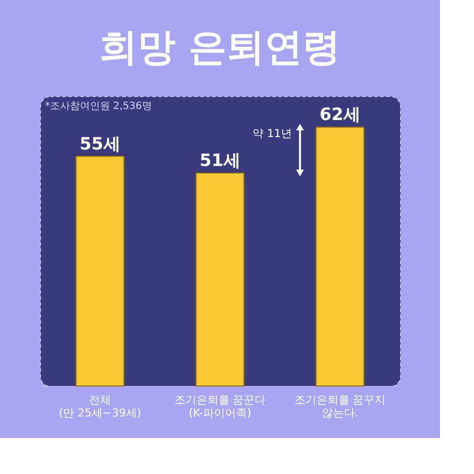 This screenshot has height=474, width=474. Describe the element at coordinates (340, 115) in the screenshot. I see `data-label: 62세` at that location.